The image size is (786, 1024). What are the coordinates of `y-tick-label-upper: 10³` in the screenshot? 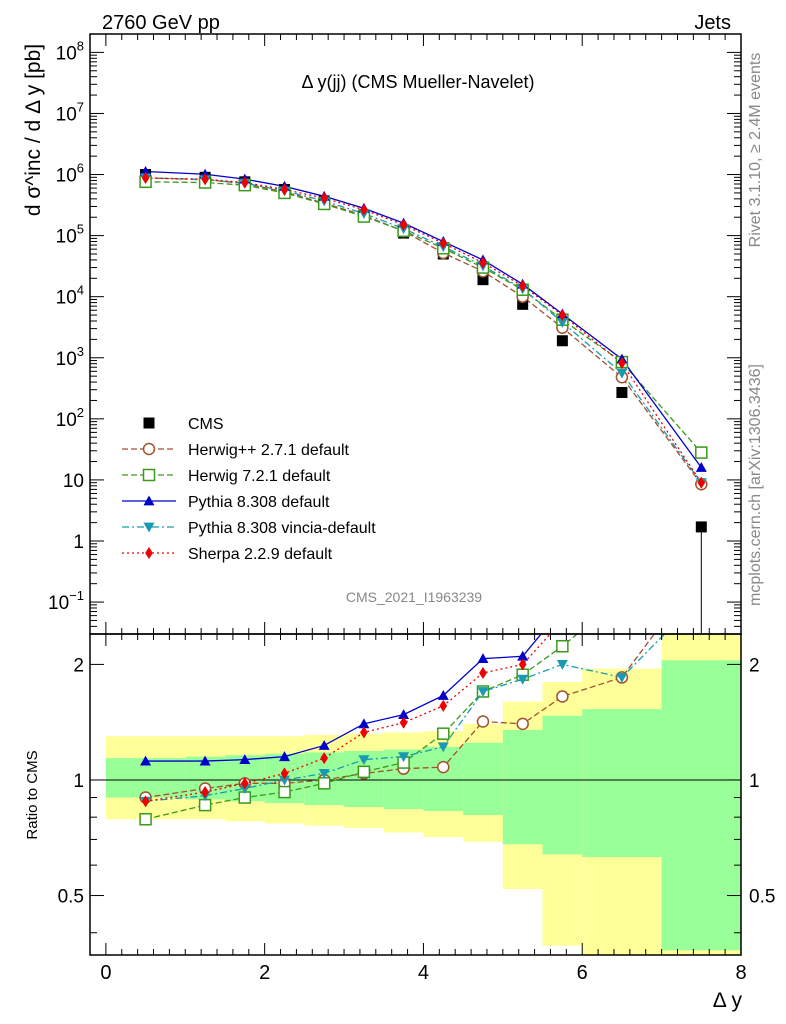 It's located at (70, 357).